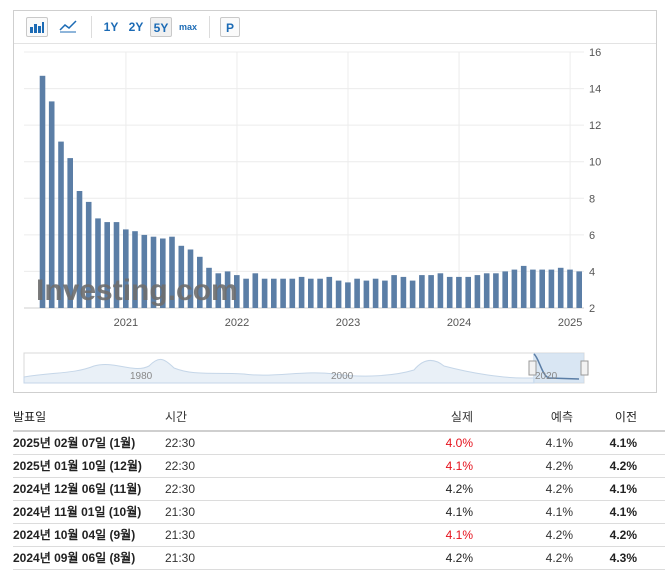 The image size is (669, 570). Describe the element at coordinates (584, 368) in the screenshot. I see `navigator-right-handle` at that location.